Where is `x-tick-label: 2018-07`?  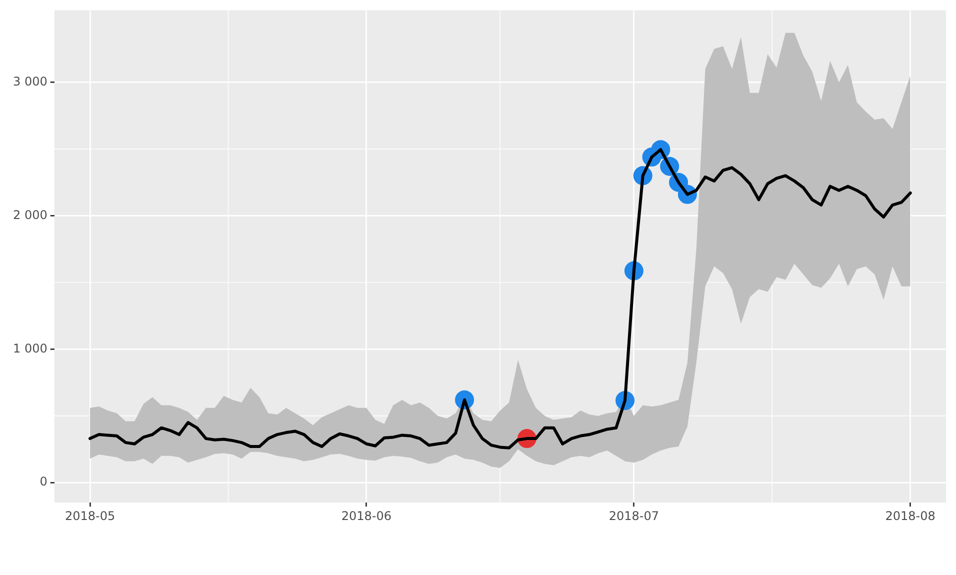
x-tick-label: 2018-07 is located at coordinates (633, 515).